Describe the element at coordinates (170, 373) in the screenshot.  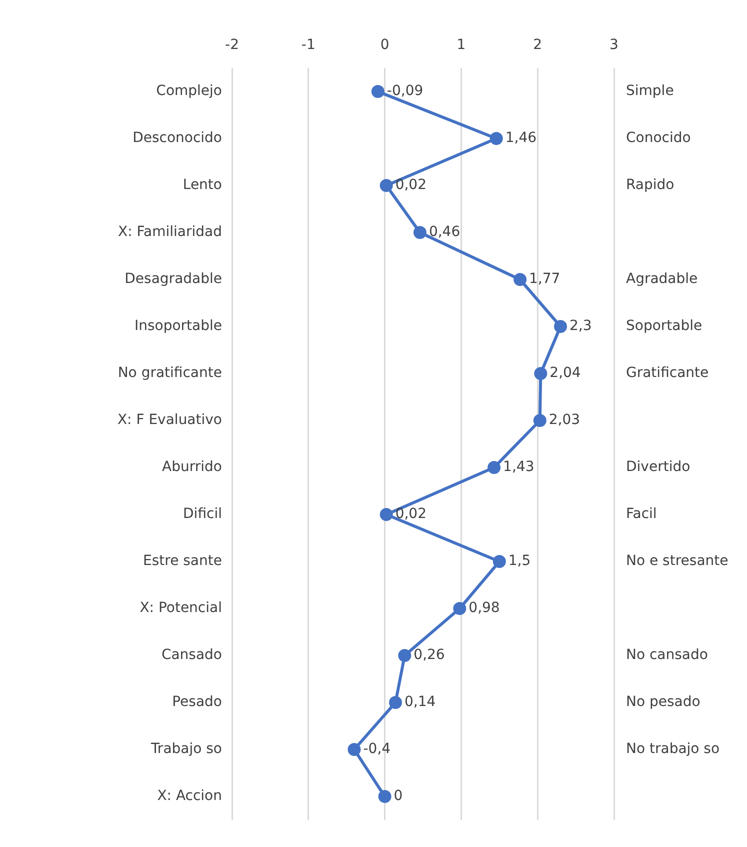
I see `y-tick-label: No gratificante` at that location.